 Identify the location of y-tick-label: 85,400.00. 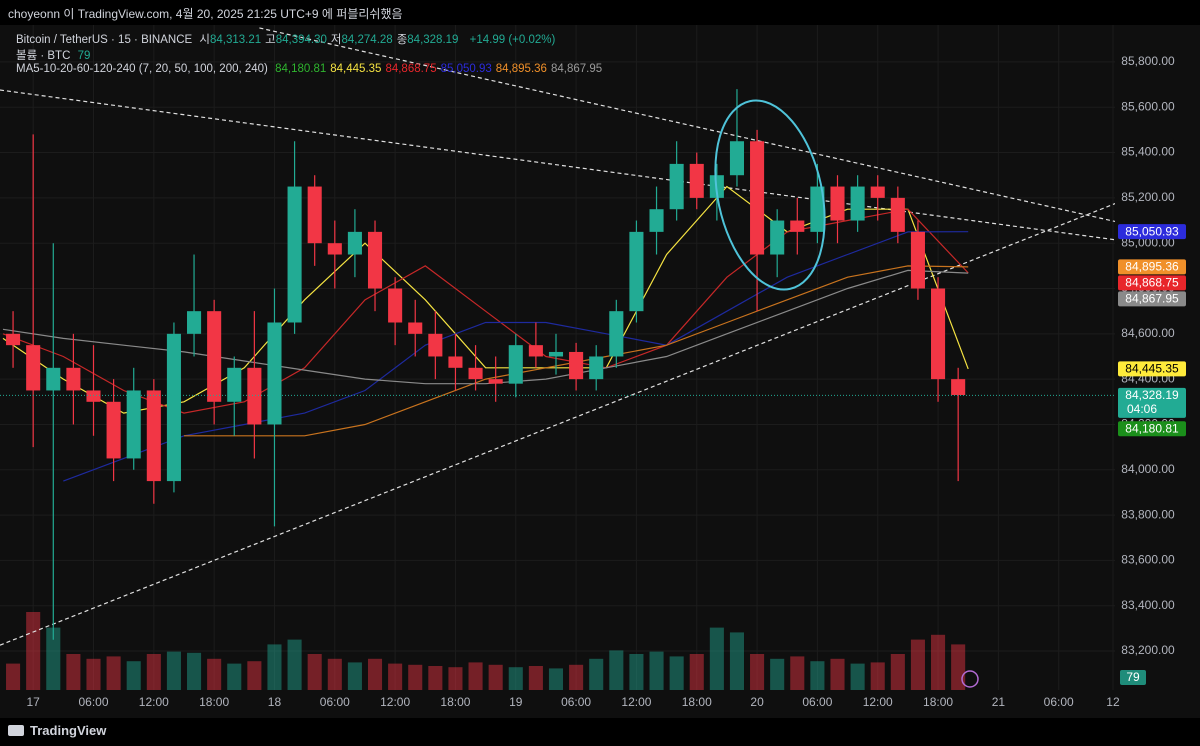
(1148, 152).